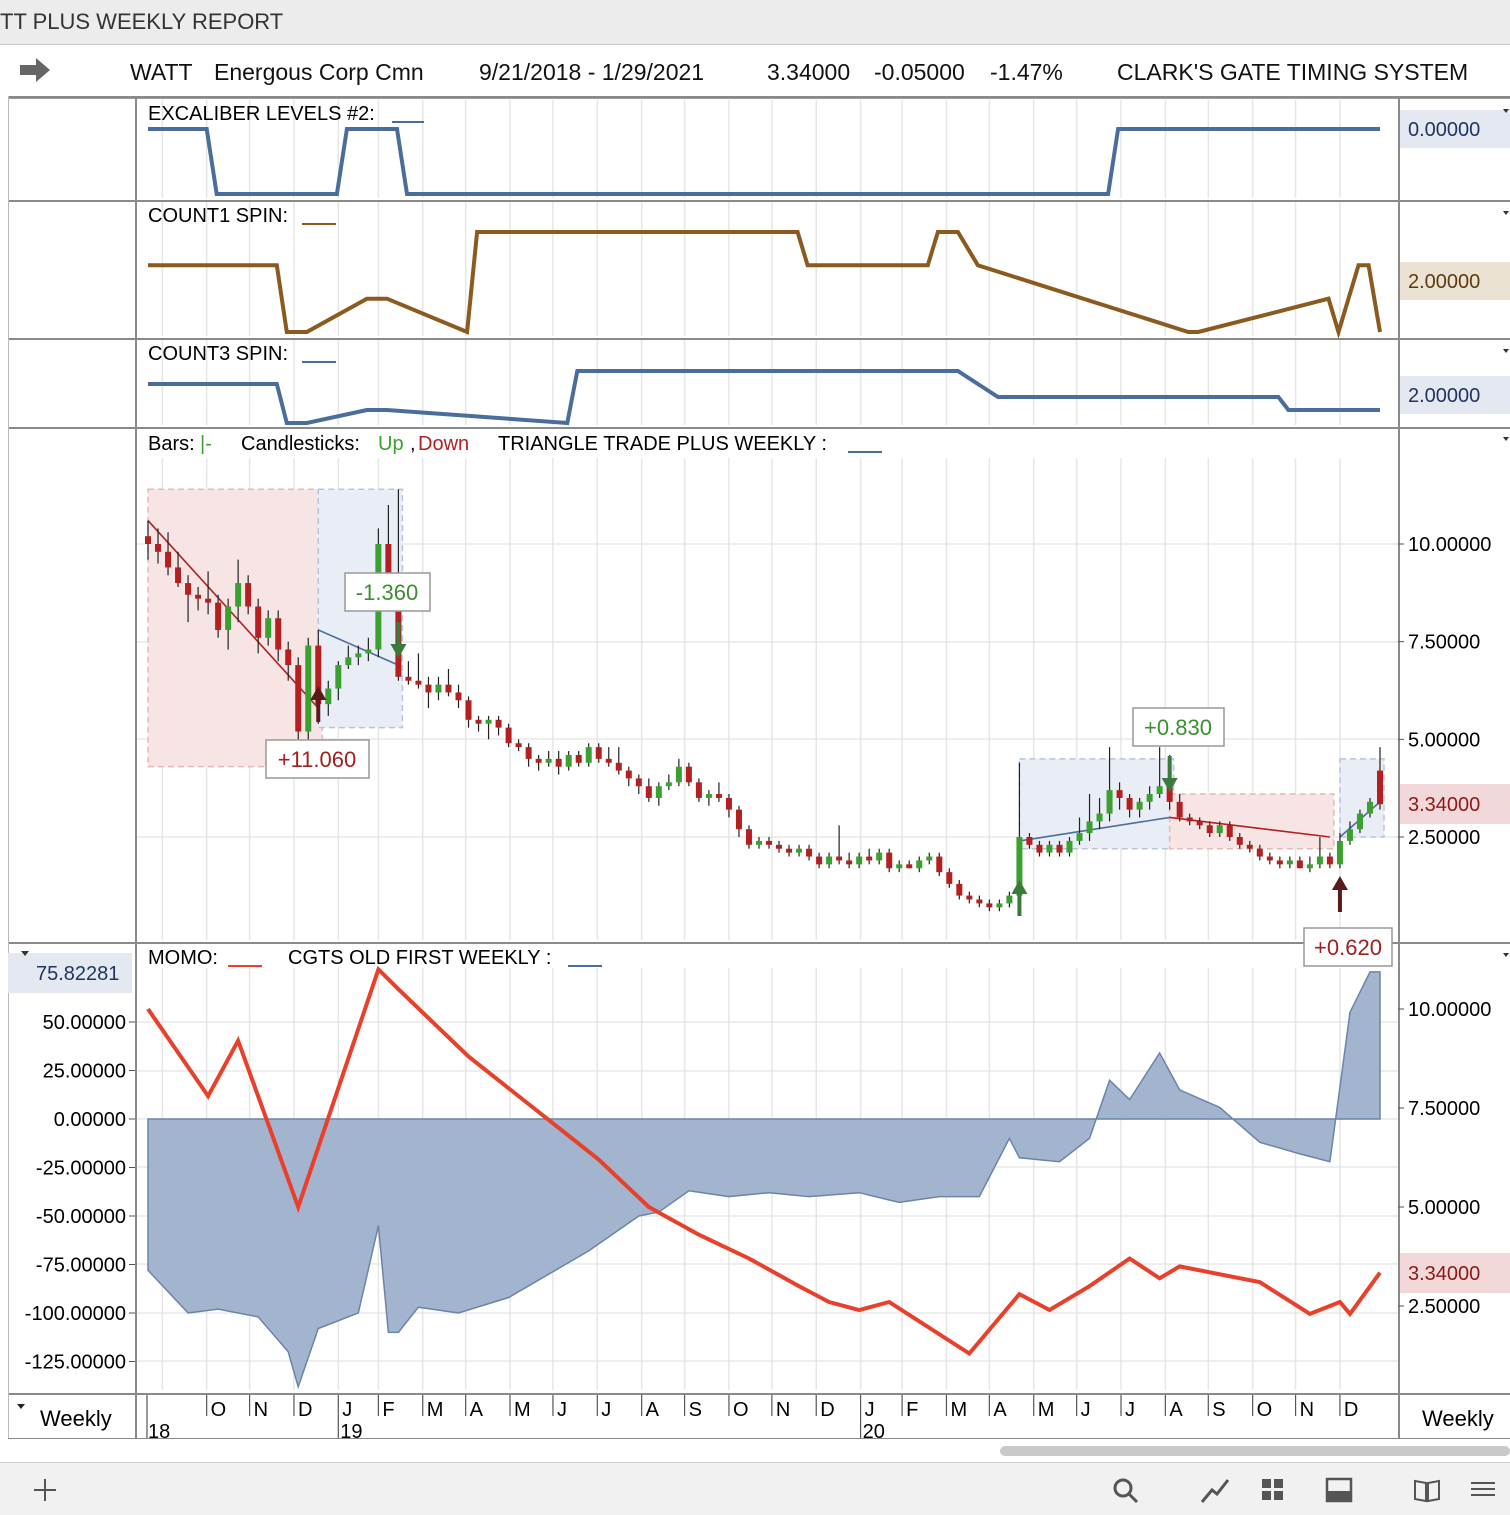 Image resolution: width=1510 pixels, height=1515 pixels. Describe the element at coordinates (206, 444) in the screenshot. I see `bars-symbol: |-` at that location.